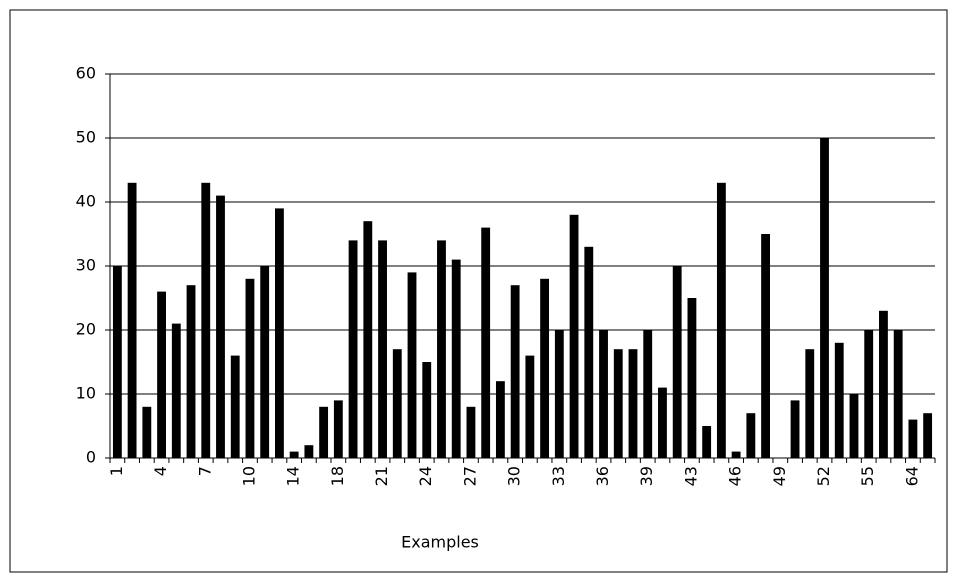  I want to click on y-tick-label: 20, so click(86, 329).